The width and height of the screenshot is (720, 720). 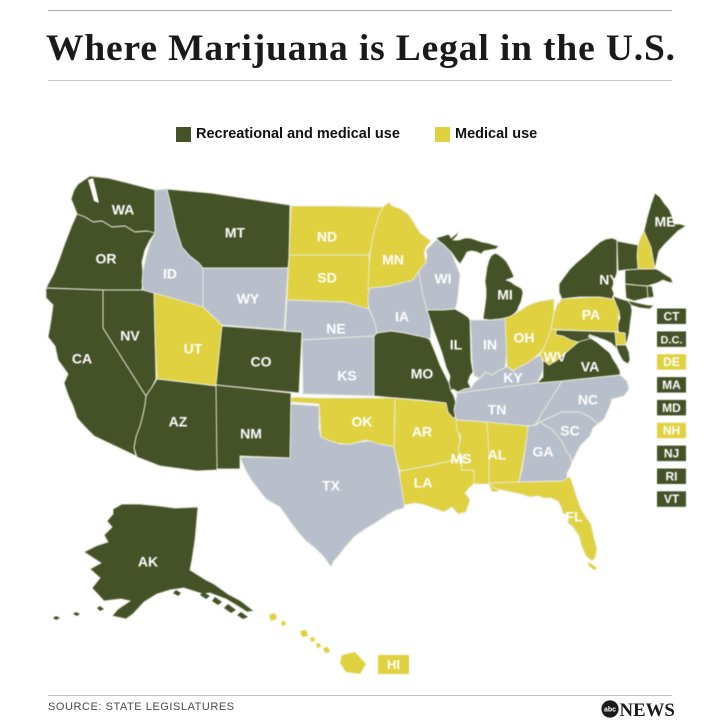 What do you see at coordinates (178, 422) in the screenshot?
I see `svg-text: AZ` at bounding box center [178, 422].